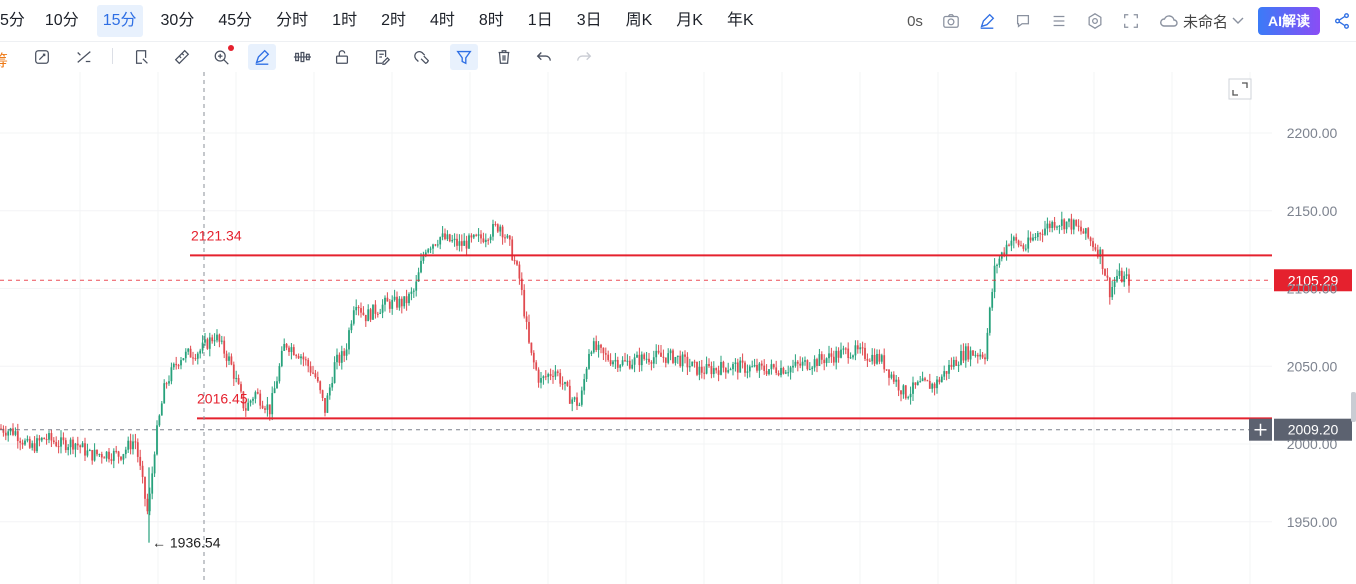  Describe the element at coordinates (1201, 21) in the screenshot. I see `layout-selector: 未命名` at that location.